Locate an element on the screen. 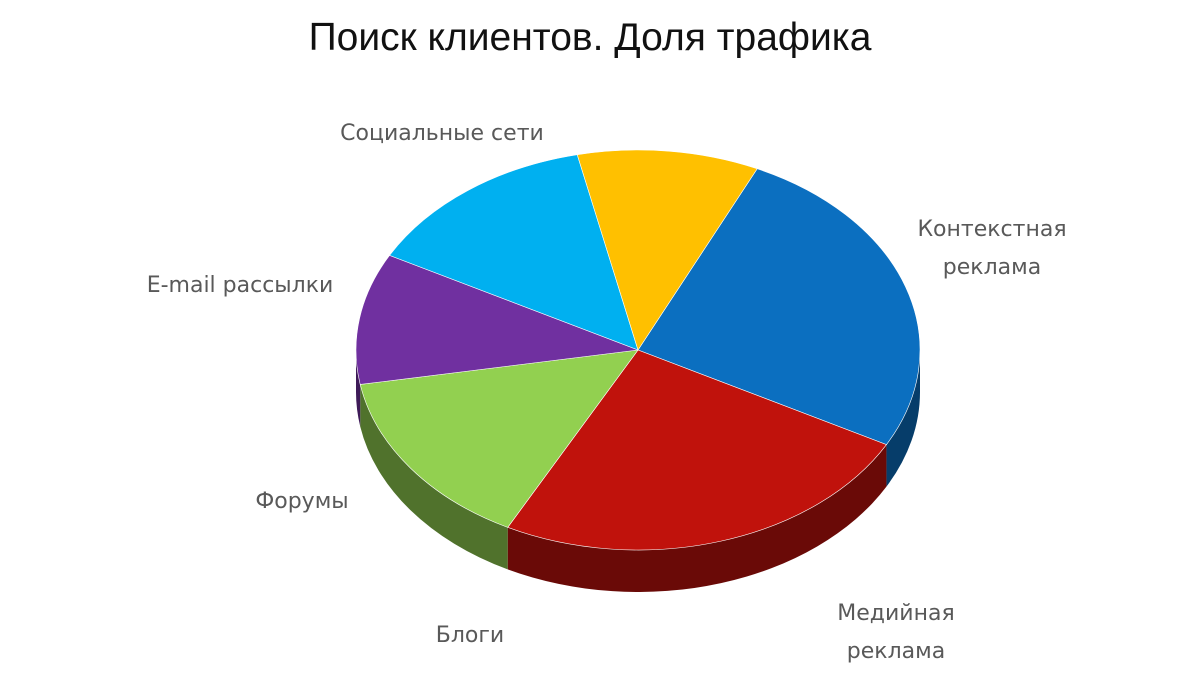 The height and width of the screenshot is (675, 1200). chart-title: Поиск клиентов. Доля трафика is located at coordinates (590, 37).